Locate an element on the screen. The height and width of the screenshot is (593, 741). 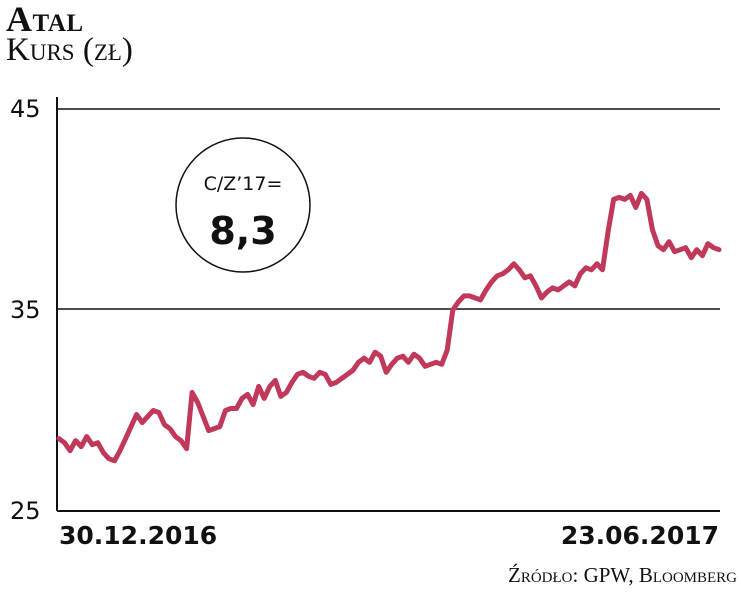
pe-callout-value: 8,3 is located at coordinates (242, 231).